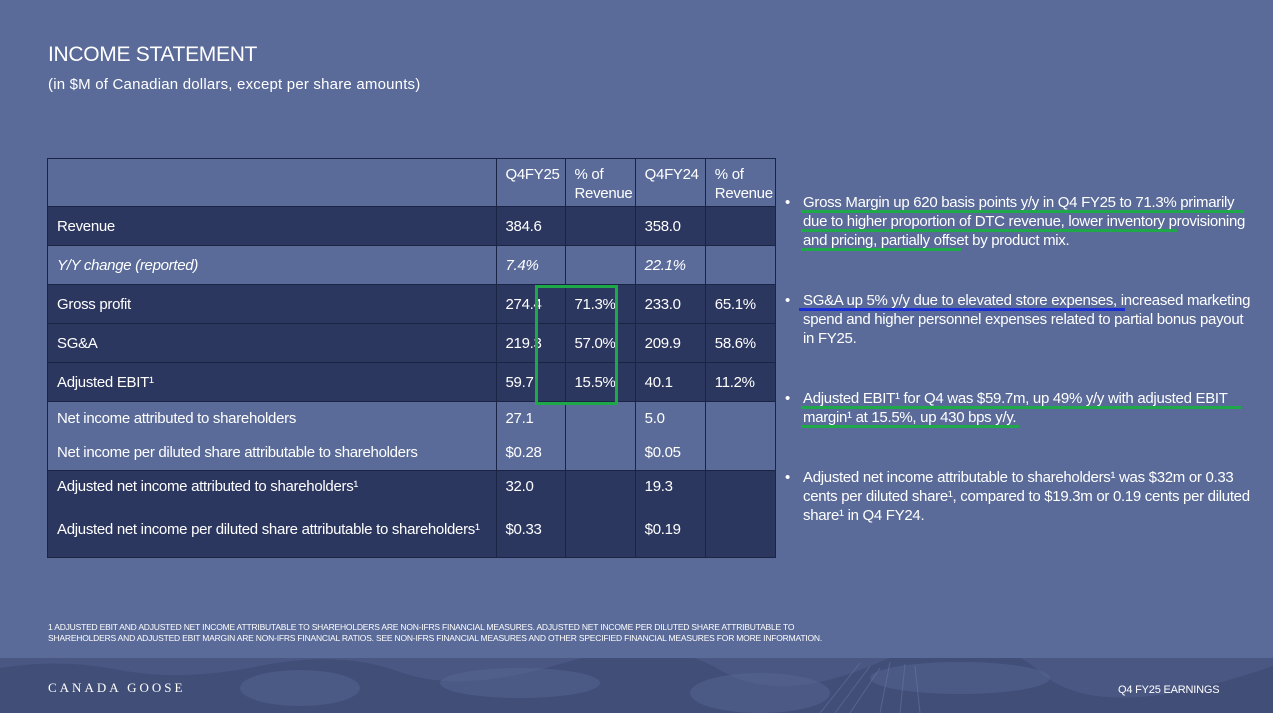  What do you see at coordinates (272, 265) in the screenshot?
I see `row-label: Y/Y change (reported)` at bounding box center [272, 265].